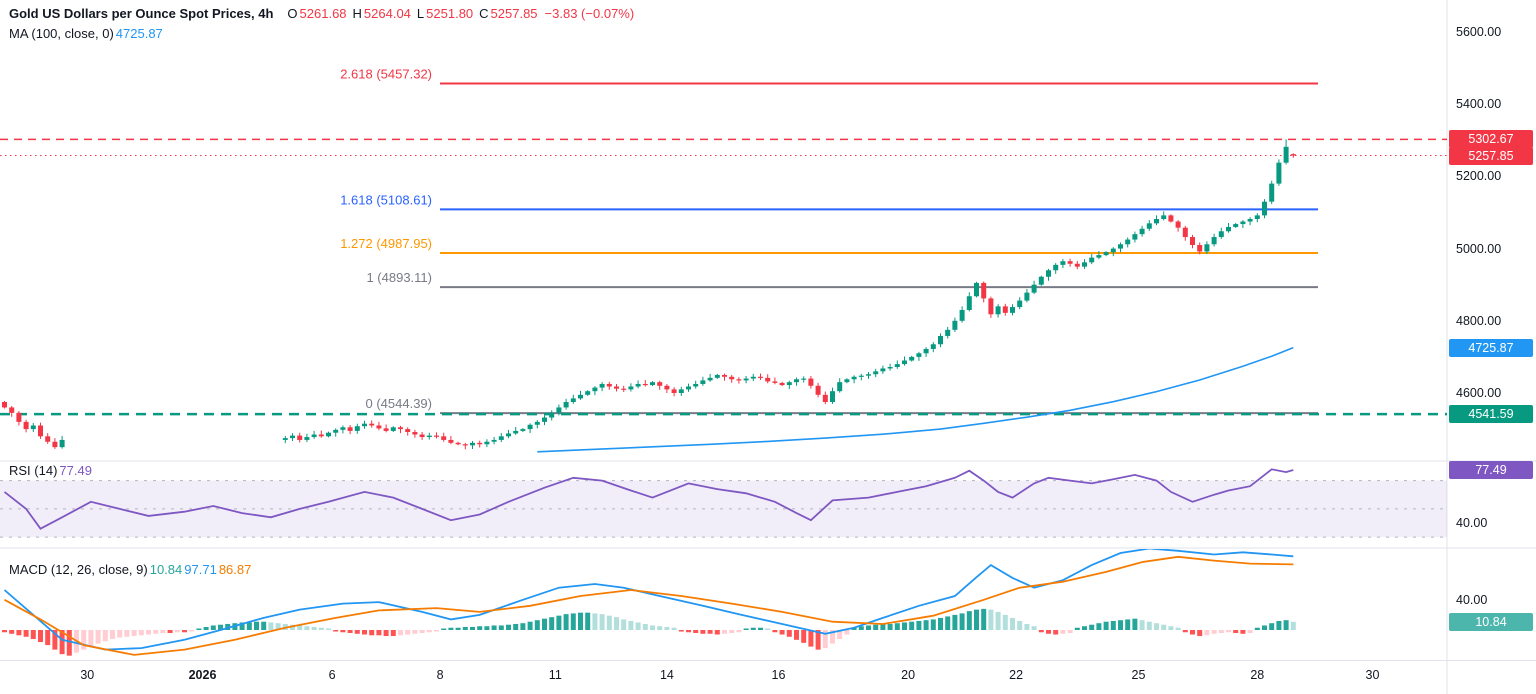  Describe the element at coordinates (1491, 470) in the screenshot. I see `price-badge: 77.49` at that location.